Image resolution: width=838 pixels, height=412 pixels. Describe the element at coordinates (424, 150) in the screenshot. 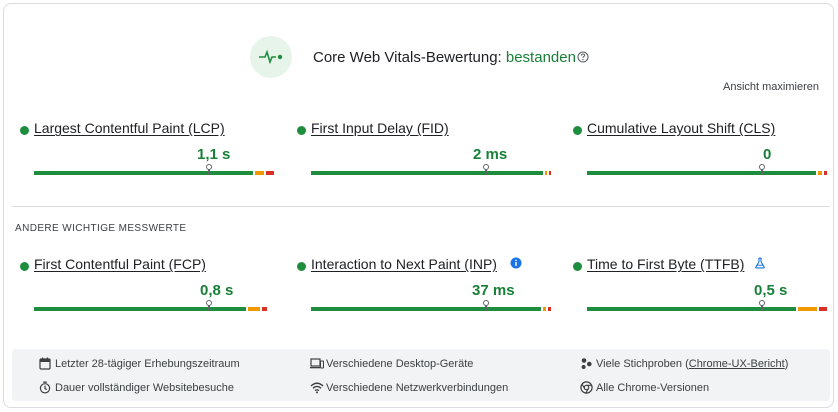

I see `metric-fid: First Input Delay (FID) 2 ms` at that location.